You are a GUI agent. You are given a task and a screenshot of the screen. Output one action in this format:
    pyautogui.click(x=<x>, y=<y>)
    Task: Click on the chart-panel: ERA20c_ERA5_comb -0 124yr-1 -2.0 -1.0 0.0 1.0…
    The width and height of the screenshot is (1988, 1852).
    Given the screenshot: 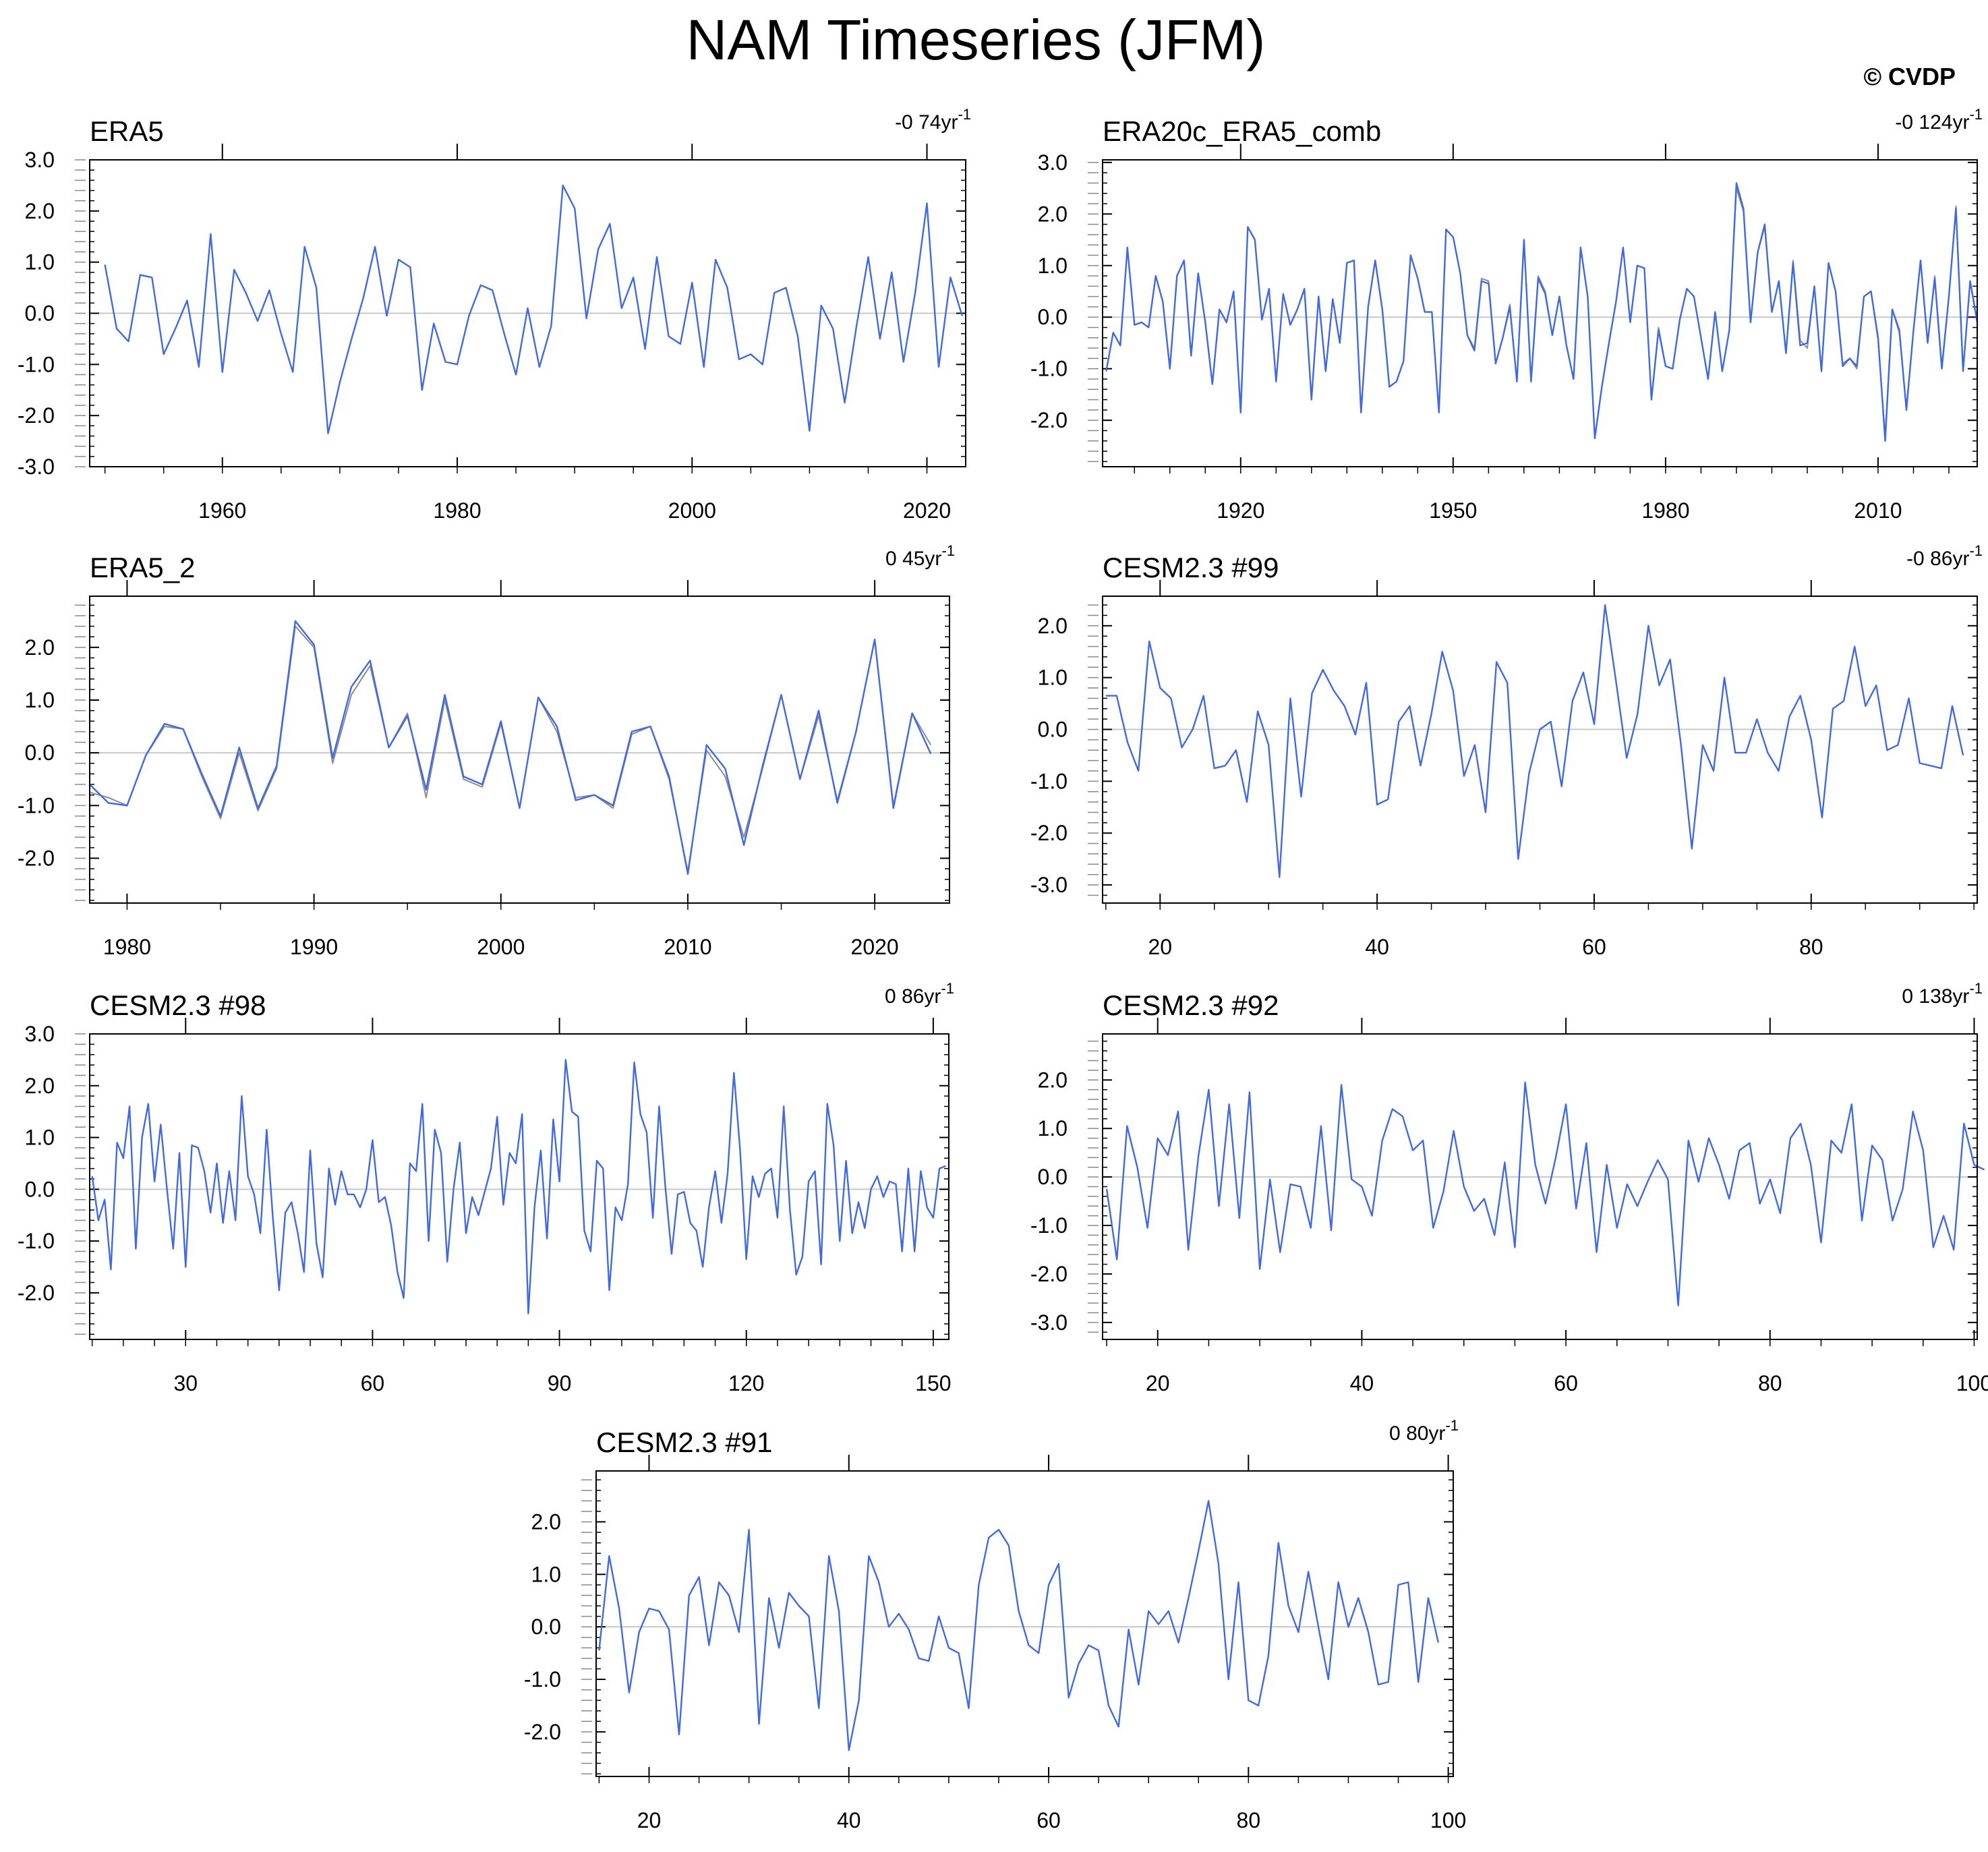 What is the action you would take?
    pyautogui.click(x=1507, y=314)
    